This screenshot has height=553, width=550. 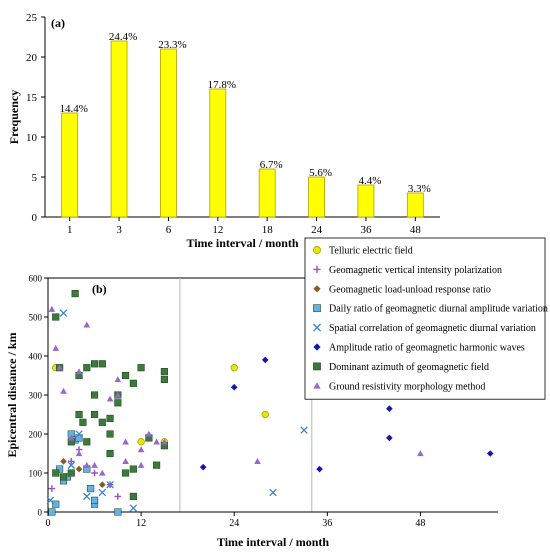 I want to click on x-tick-label: 24, so click(x=234, y=523).